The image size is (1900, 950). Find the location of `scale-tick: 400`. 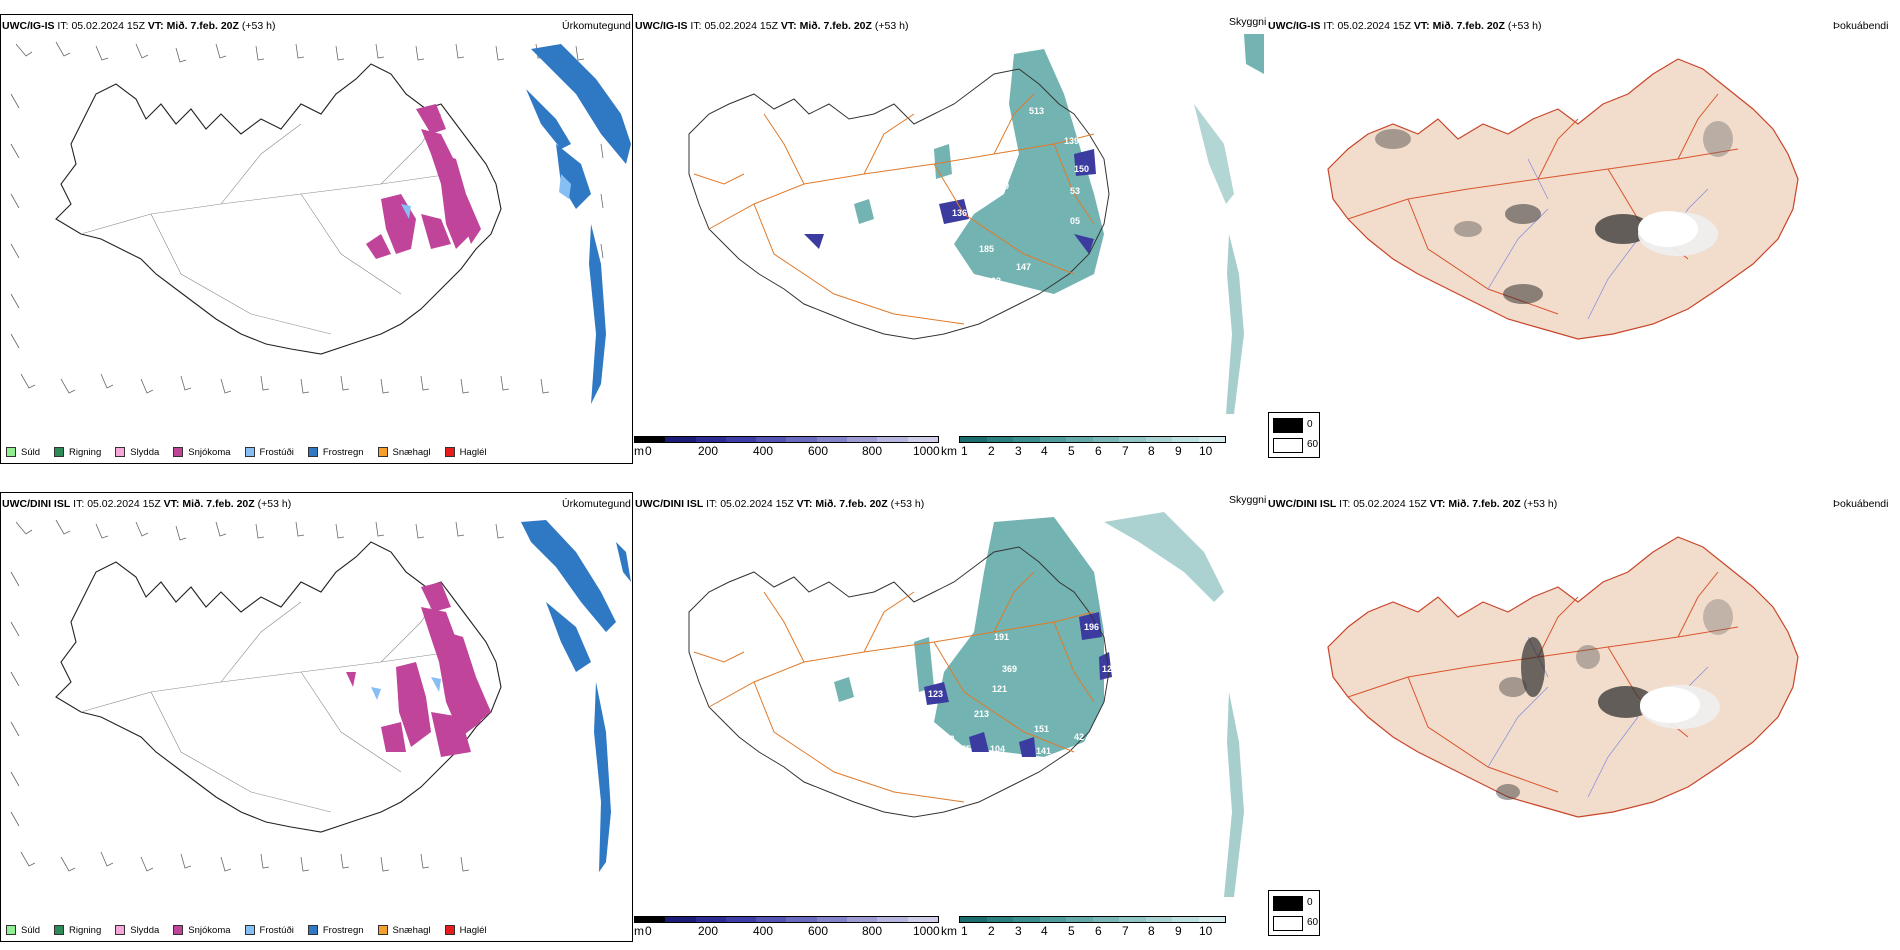

scale-tick: 400 is located at coordinates (763, 451).